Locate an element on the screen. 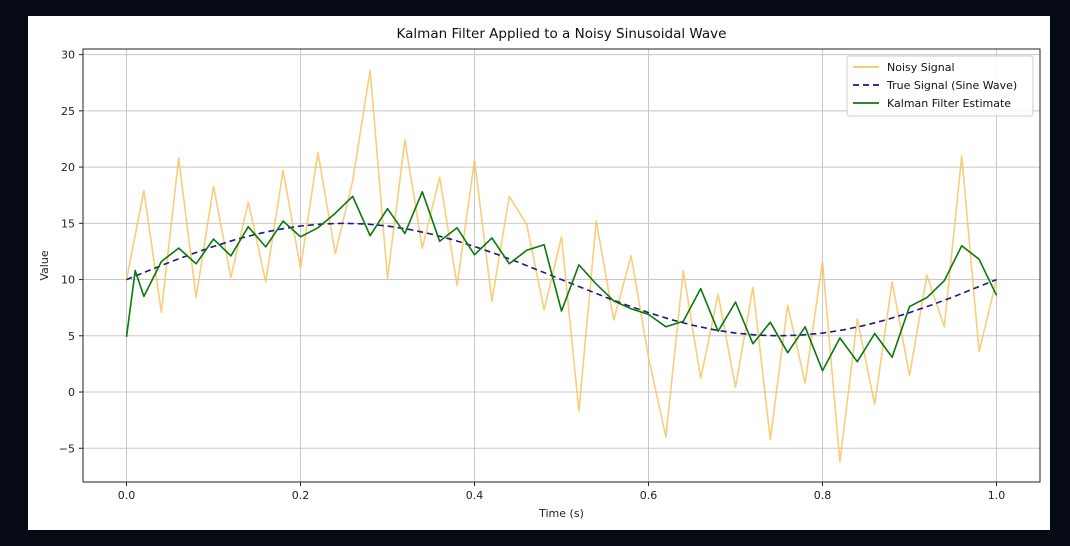 This screenshot has height=546, width=1070. x-tick-label: 0.2 is located at coordinates (301, 495).